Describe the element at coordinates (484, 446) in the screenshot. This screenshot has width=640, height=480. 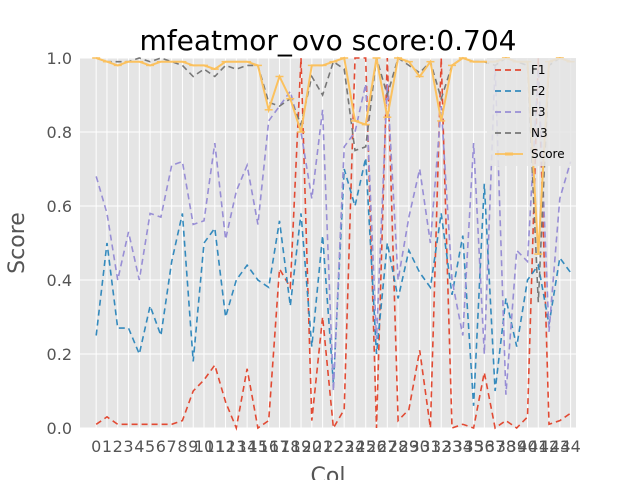
I see `x-tick-label: 36` at that location.